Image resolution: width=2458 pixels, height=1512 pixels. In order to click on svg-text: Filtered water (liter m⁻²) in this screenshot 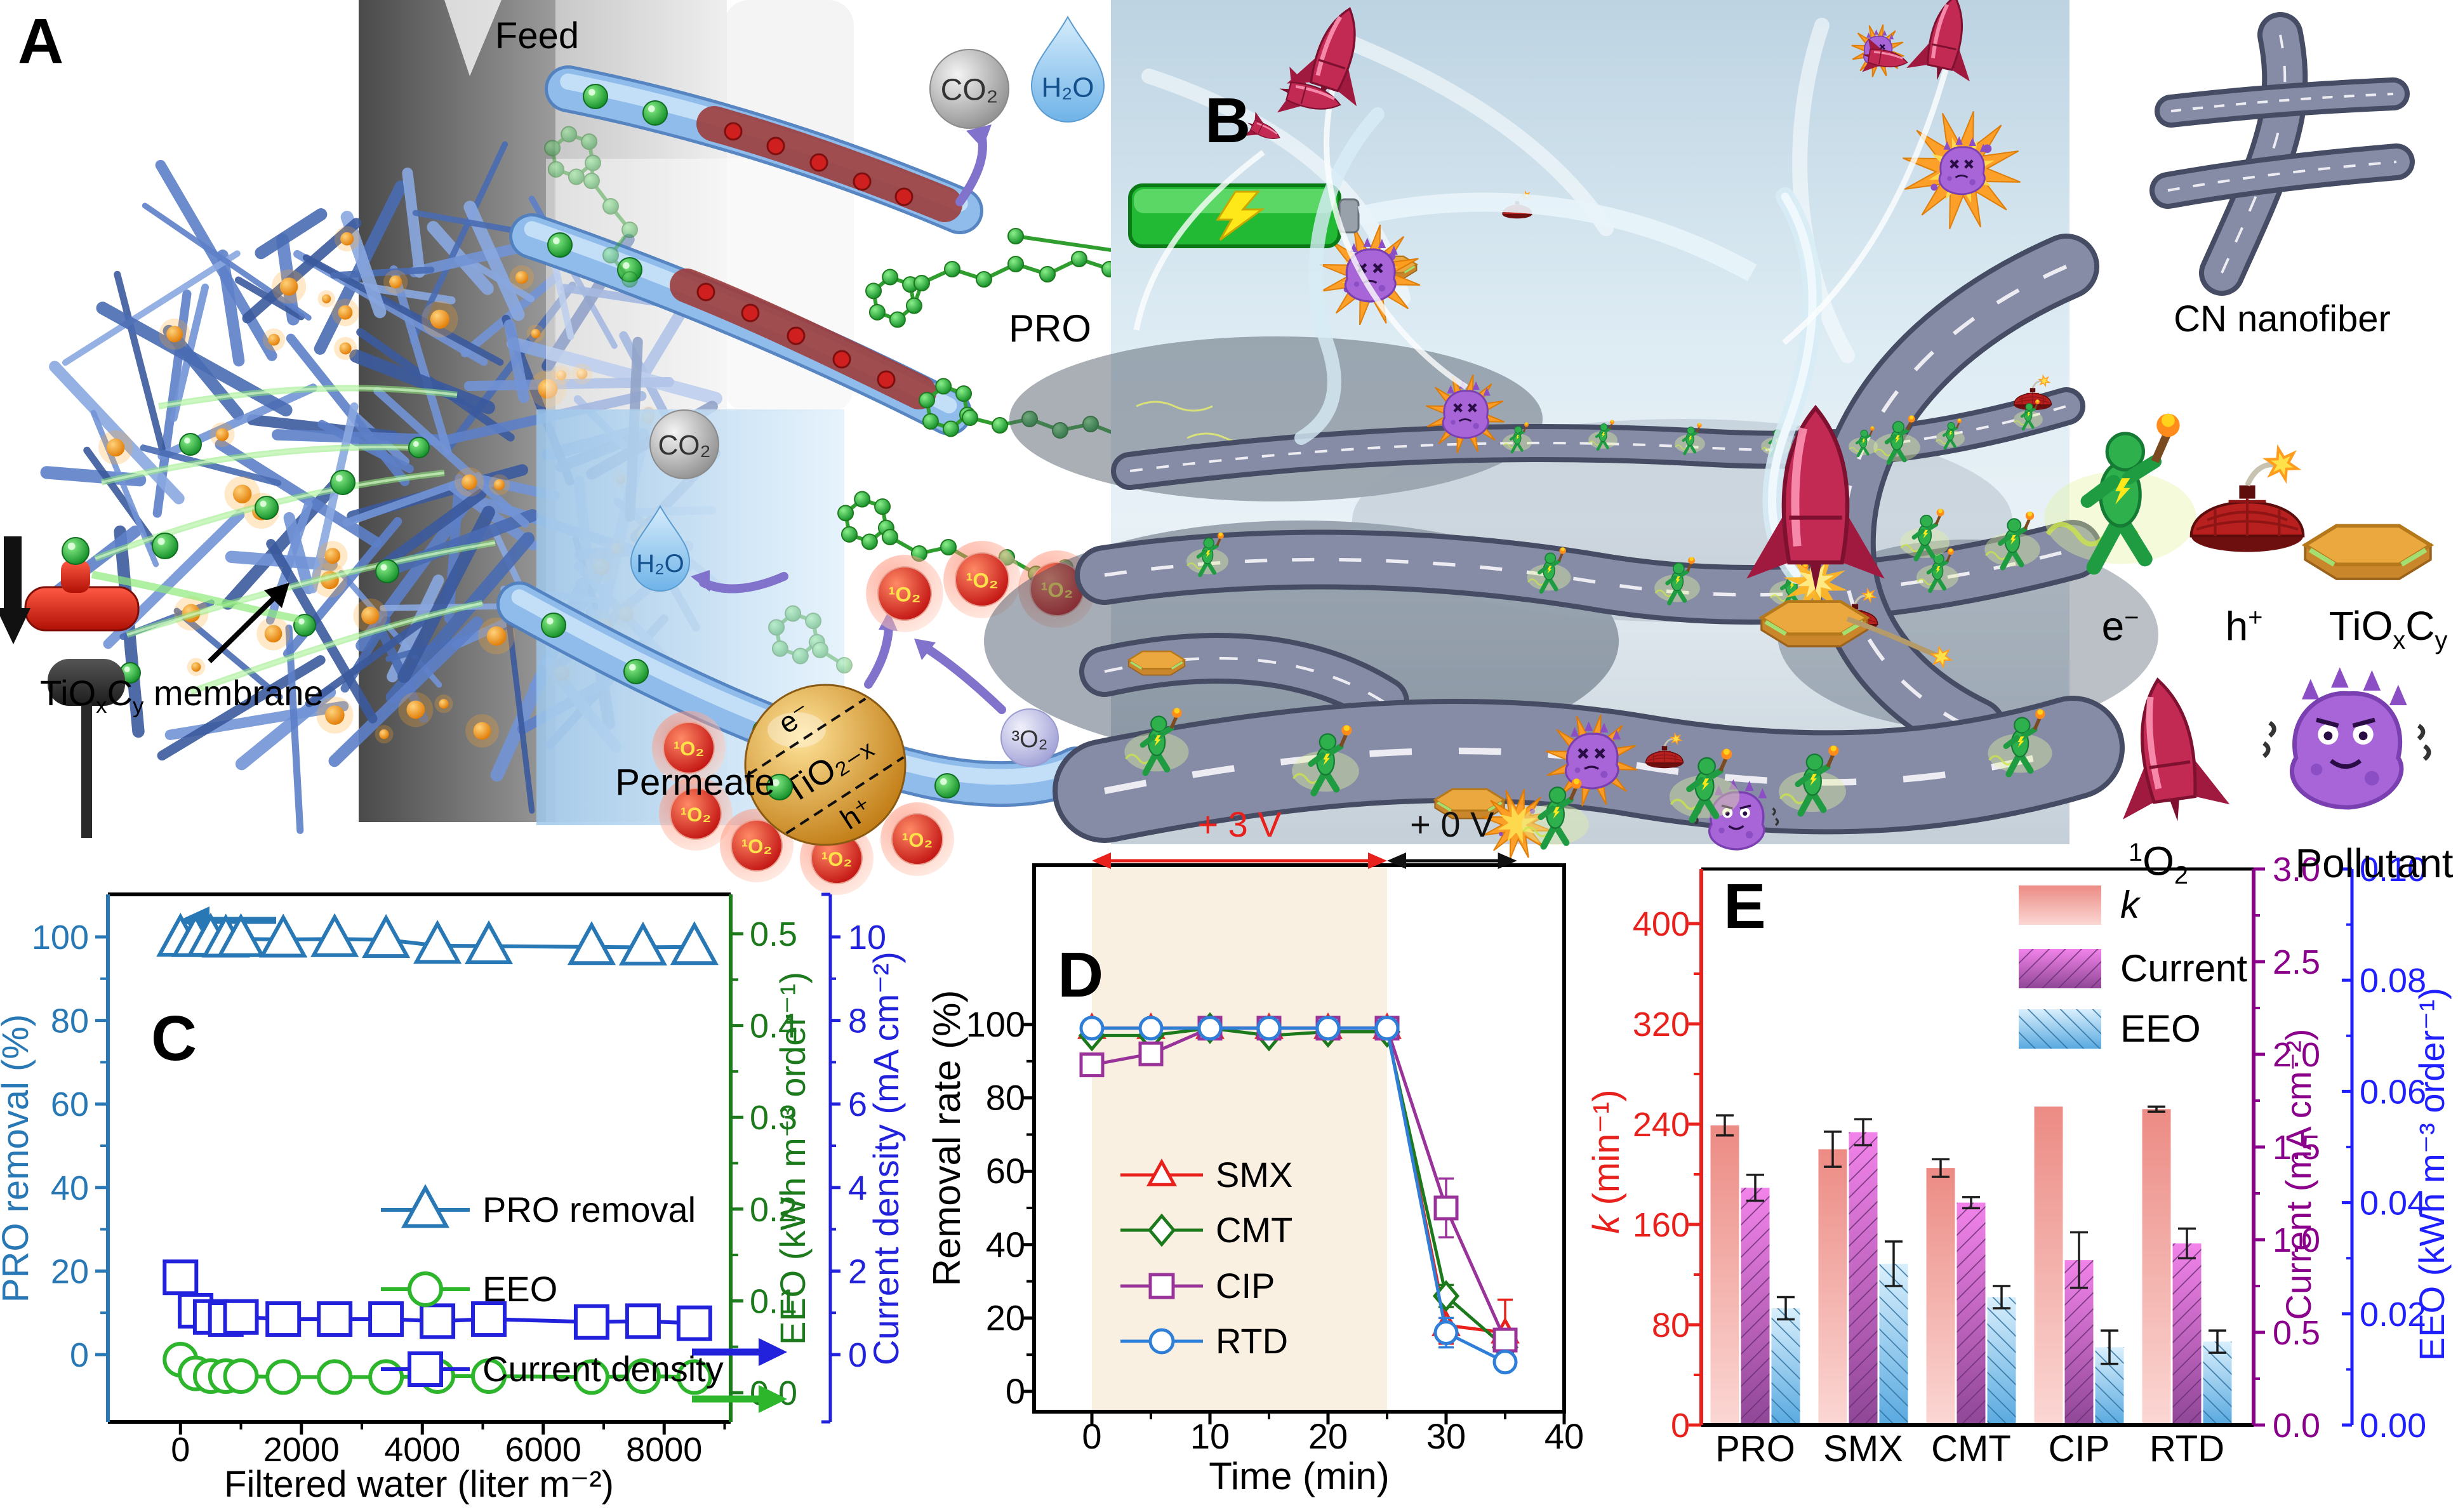, I will do `click(419, 1484)`.